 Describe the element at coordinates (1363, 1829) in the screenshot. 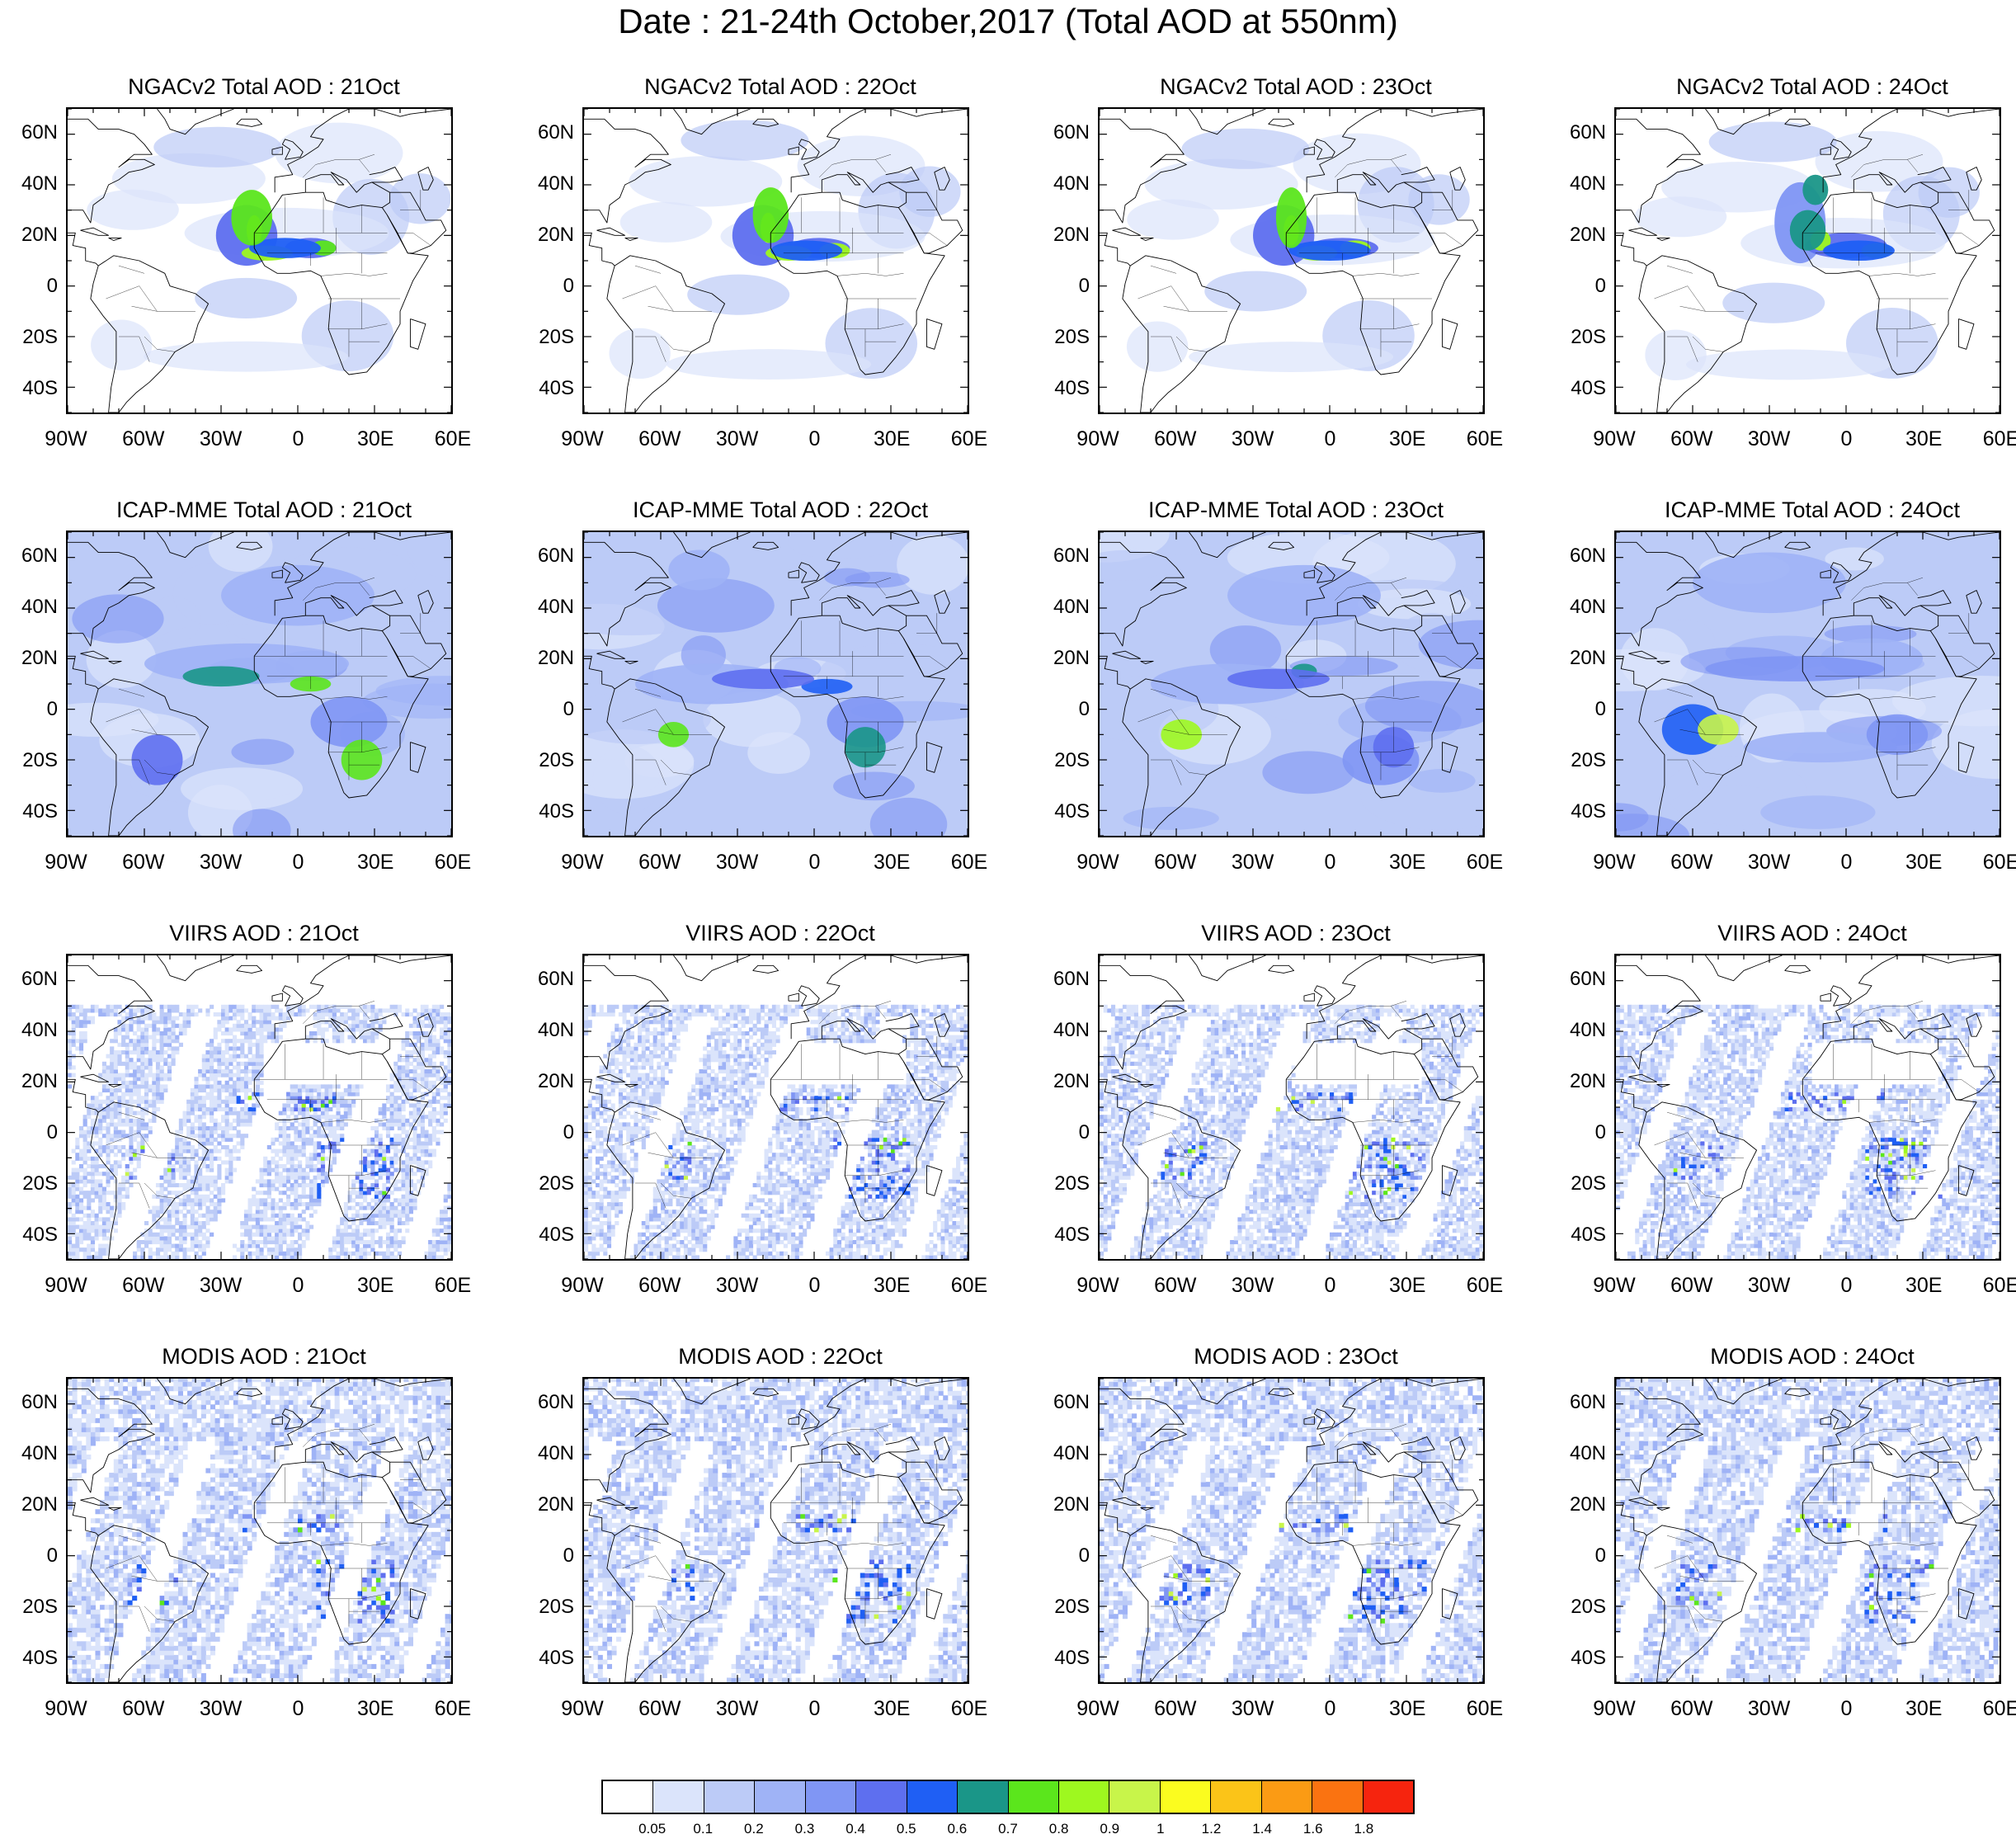

I see `colorbar-tick-label: 1.8` at that location.